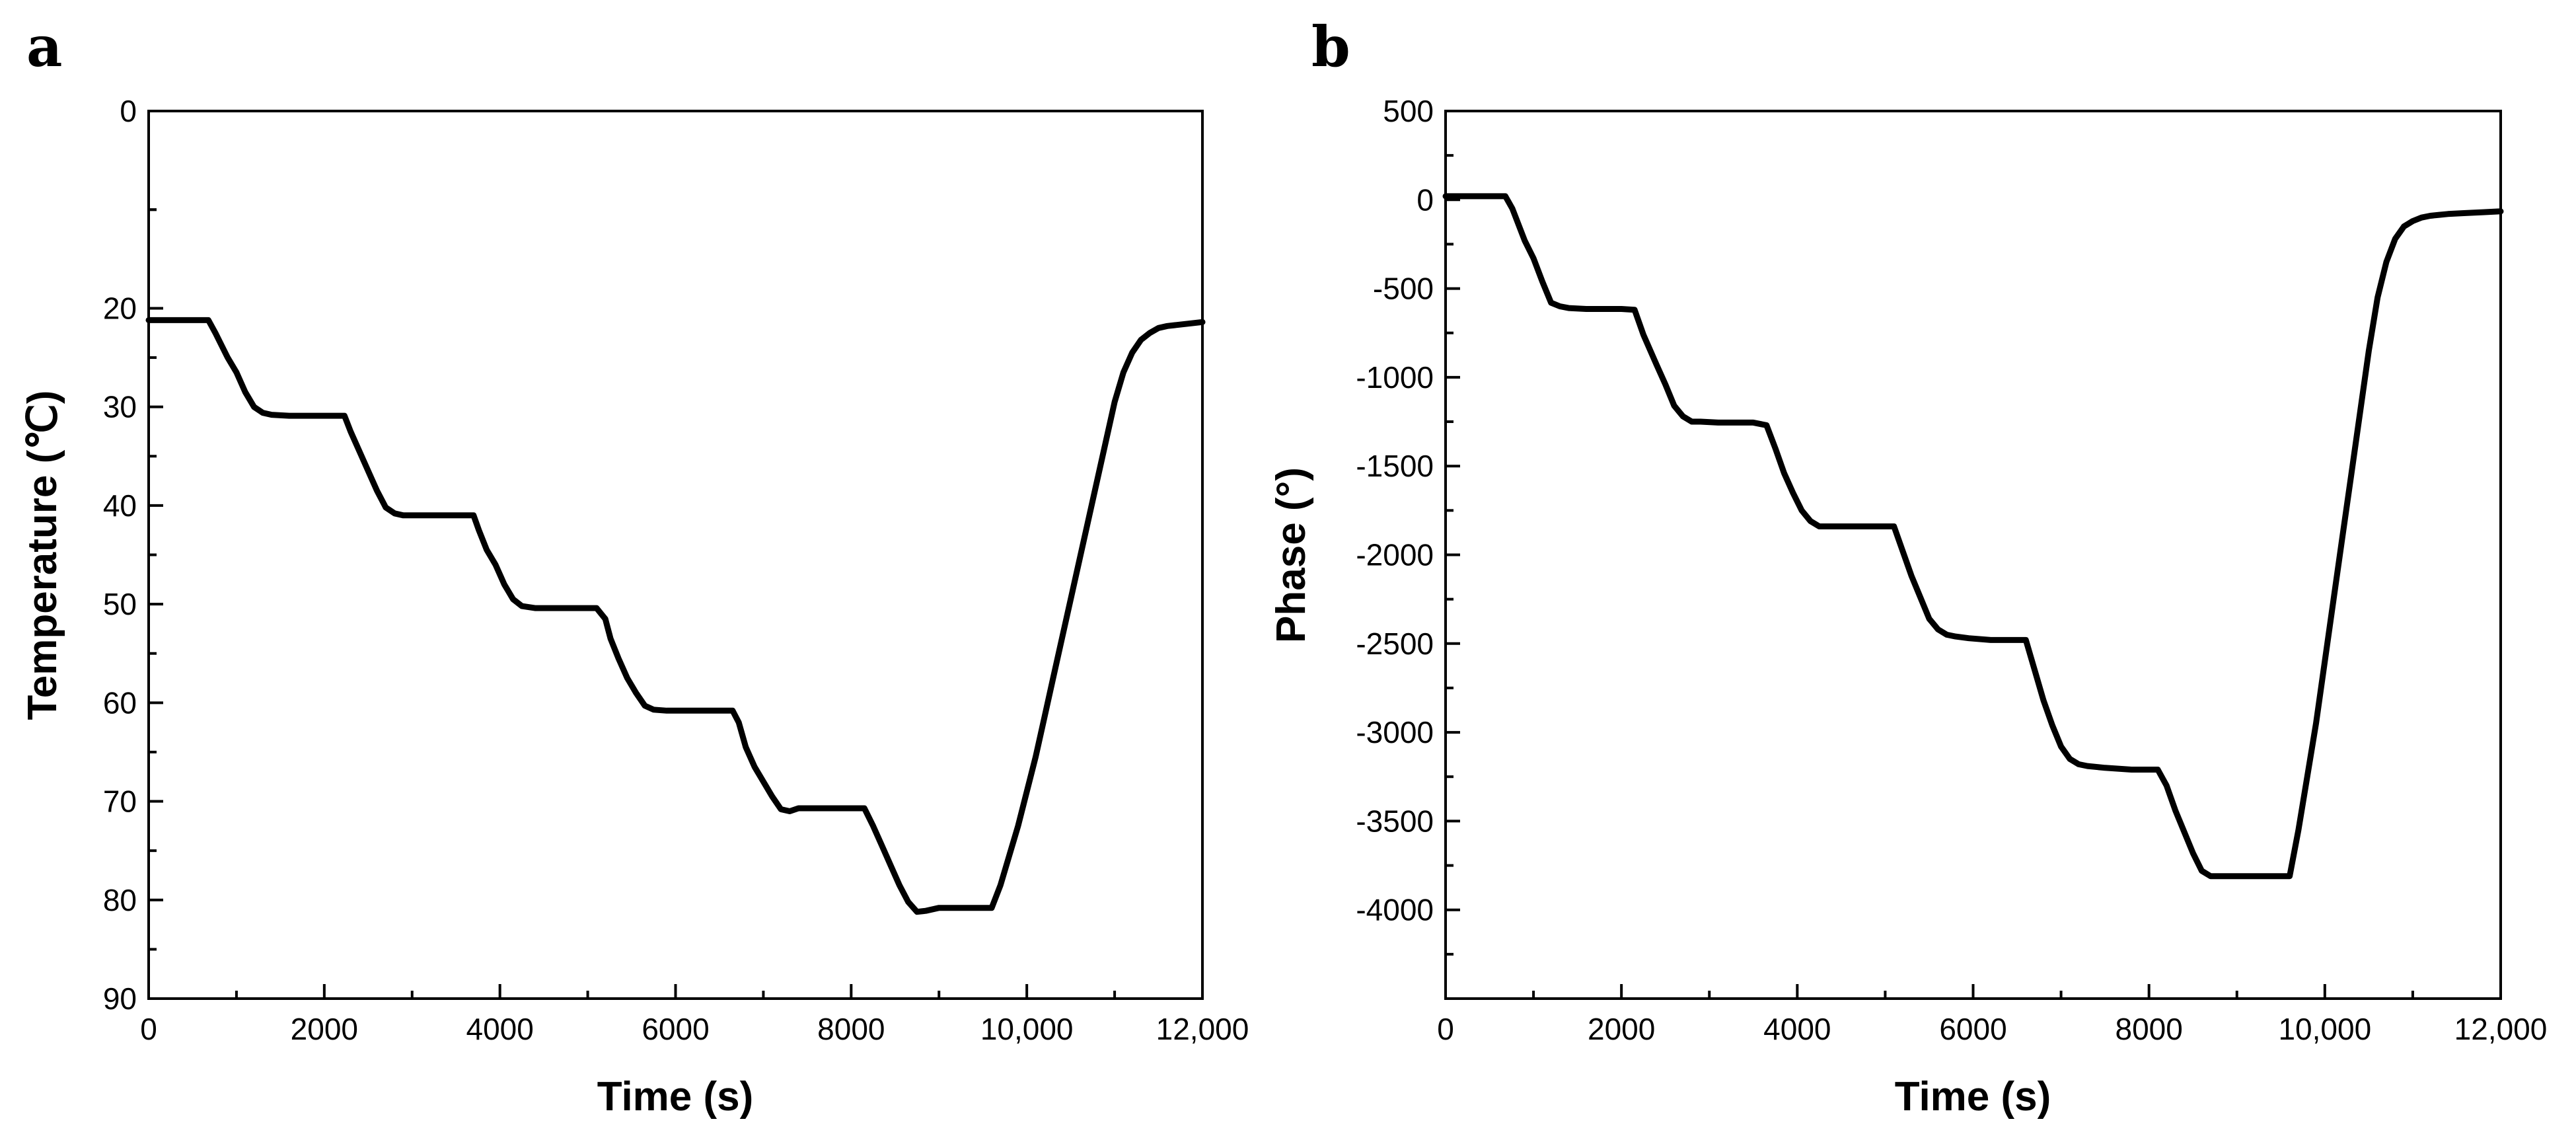  I want to click on y-tick-label: 20, so click(120, 308).